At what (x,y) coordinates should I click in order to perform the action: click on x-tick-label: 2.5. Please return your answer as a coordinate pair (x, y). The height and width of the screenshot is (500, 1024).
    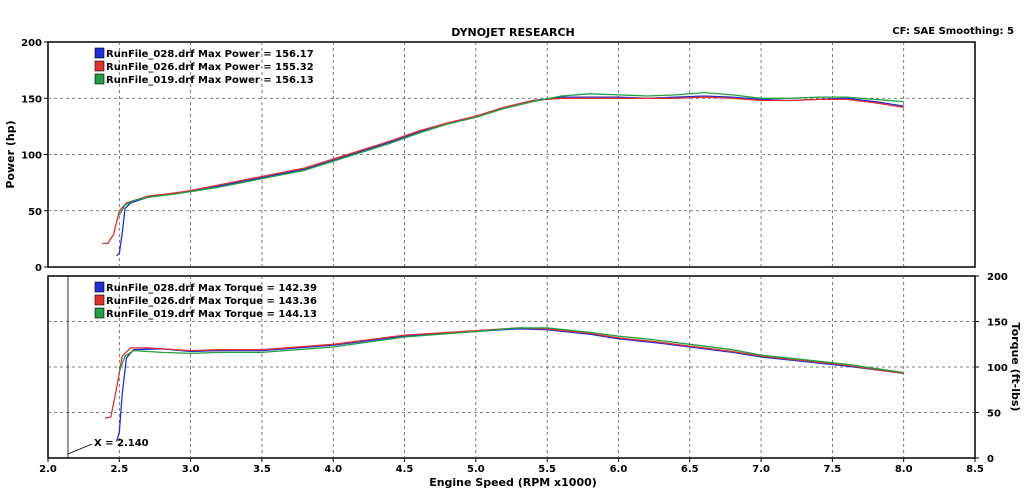
    Looking at the image, I should click on (119, 469).